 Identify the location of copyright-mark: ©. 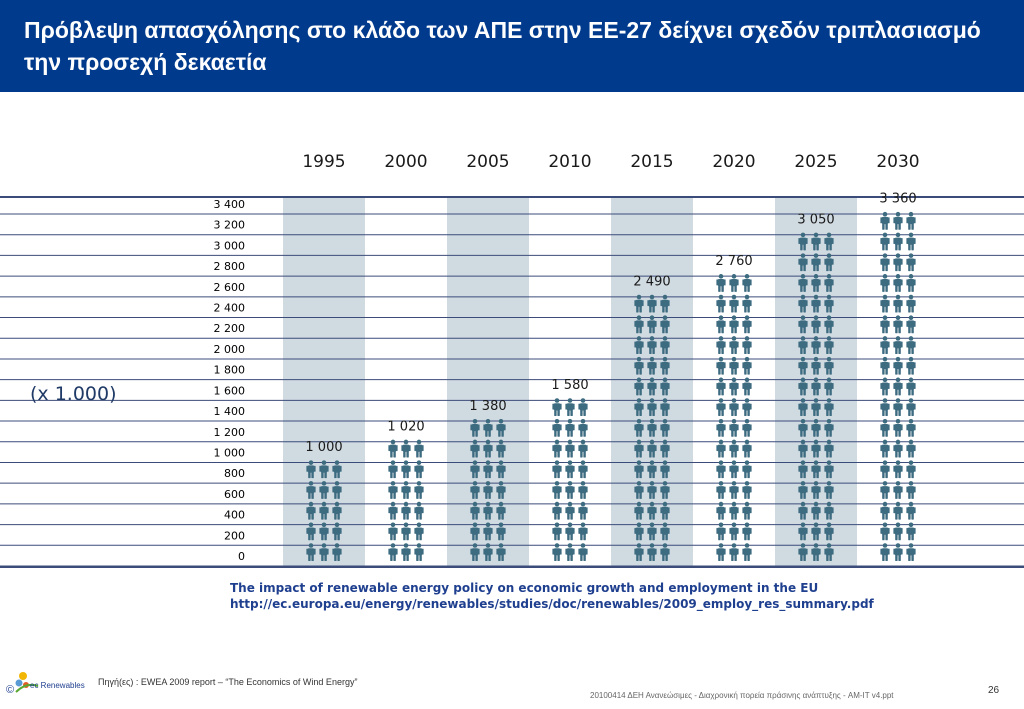
(10, 690).